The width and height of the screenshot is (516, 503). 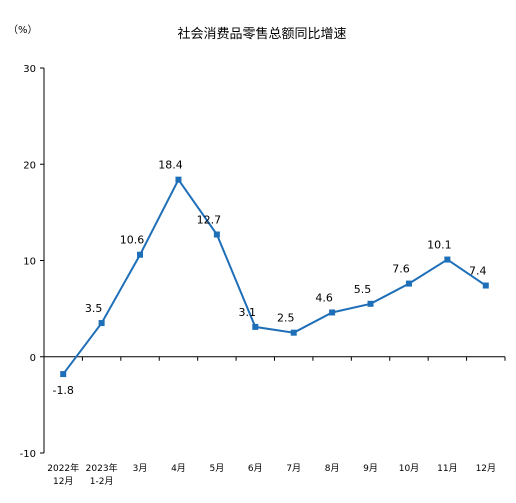 I want to click on x-tick-label-line2: 1-2月, so click(x=102, y=481).